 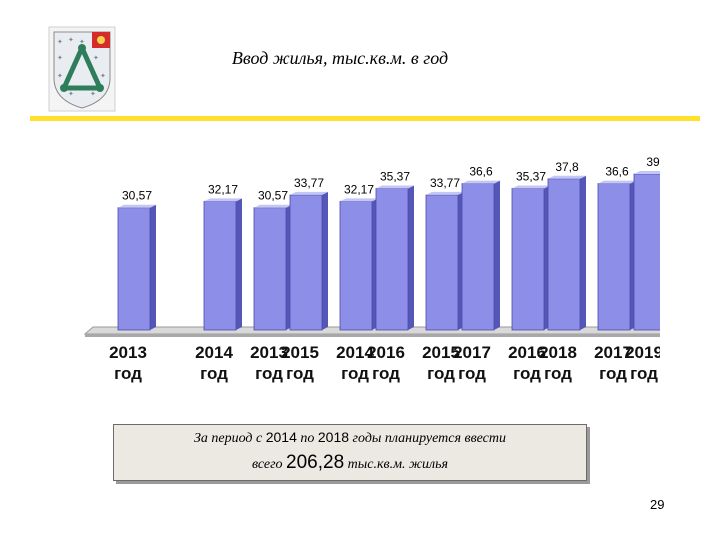 I want to click on bar-front-1-top, so click(x=223, y=200).